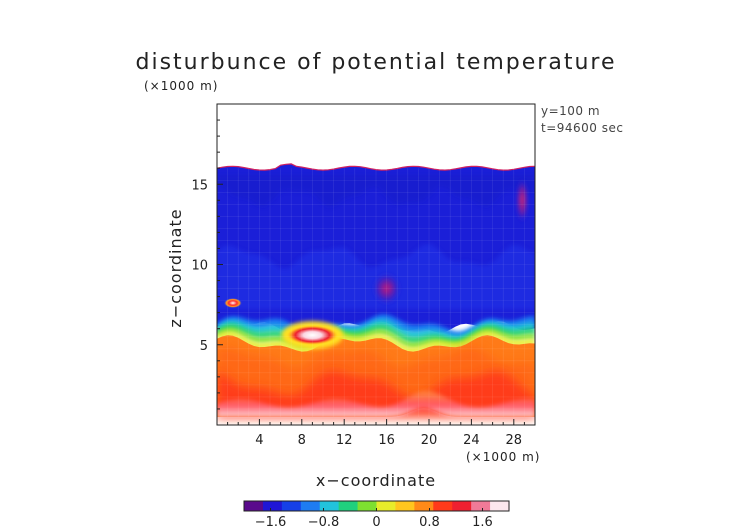 Image resolution: width=752 pixels, height=532 pixels. Describe the element at coordinates (376, 433) in the screenshot. I see `x-axis-ticks: 4 8 12 16 20 24 28` at that location.